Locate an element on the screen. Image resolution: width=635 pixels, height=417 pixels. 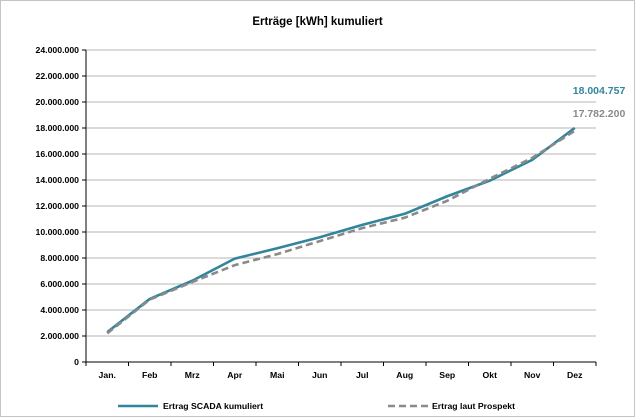
x-tick-label: Dez is located at coordinates (575, 375).